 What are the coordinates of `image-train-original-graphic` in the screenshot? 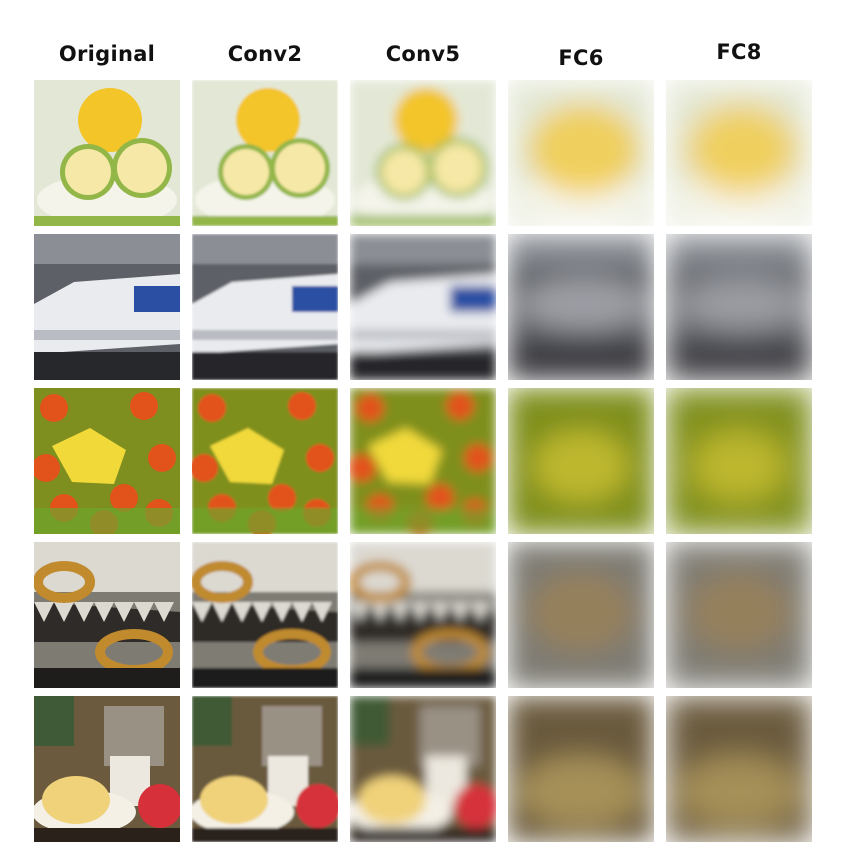 It's located at (107, 307).